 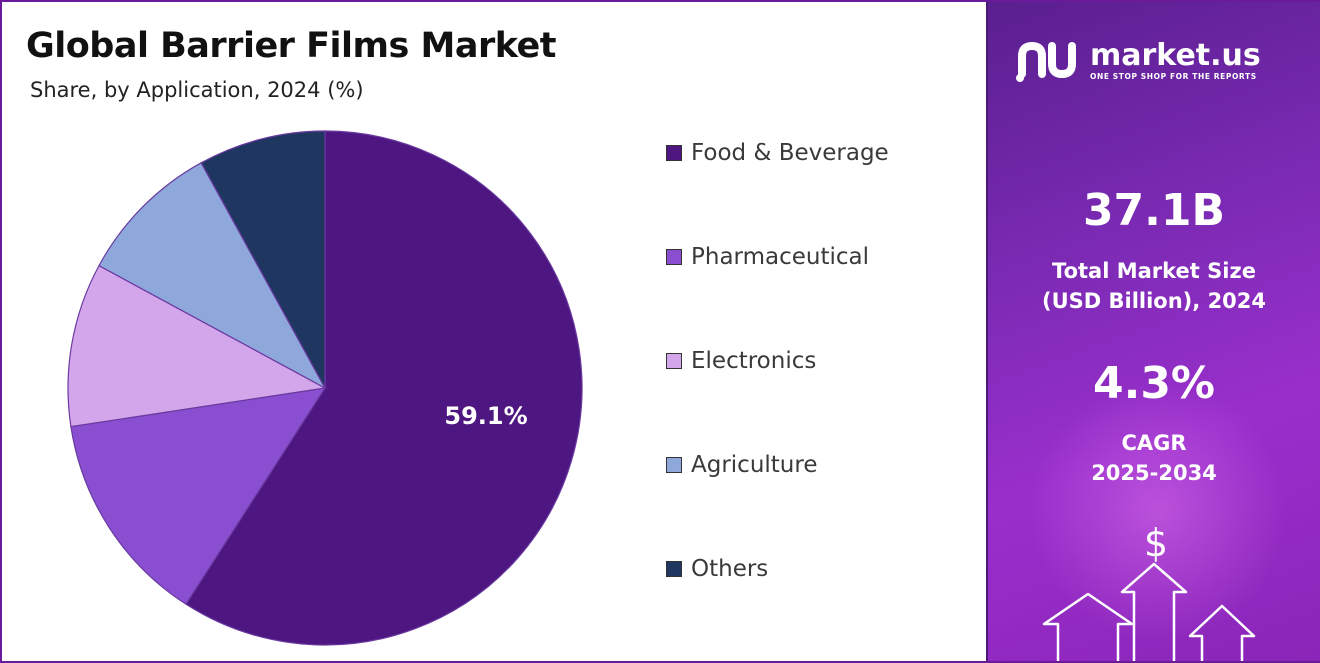 I want to click on cagr-value: 4.3%, so click(x=1154, y=383).